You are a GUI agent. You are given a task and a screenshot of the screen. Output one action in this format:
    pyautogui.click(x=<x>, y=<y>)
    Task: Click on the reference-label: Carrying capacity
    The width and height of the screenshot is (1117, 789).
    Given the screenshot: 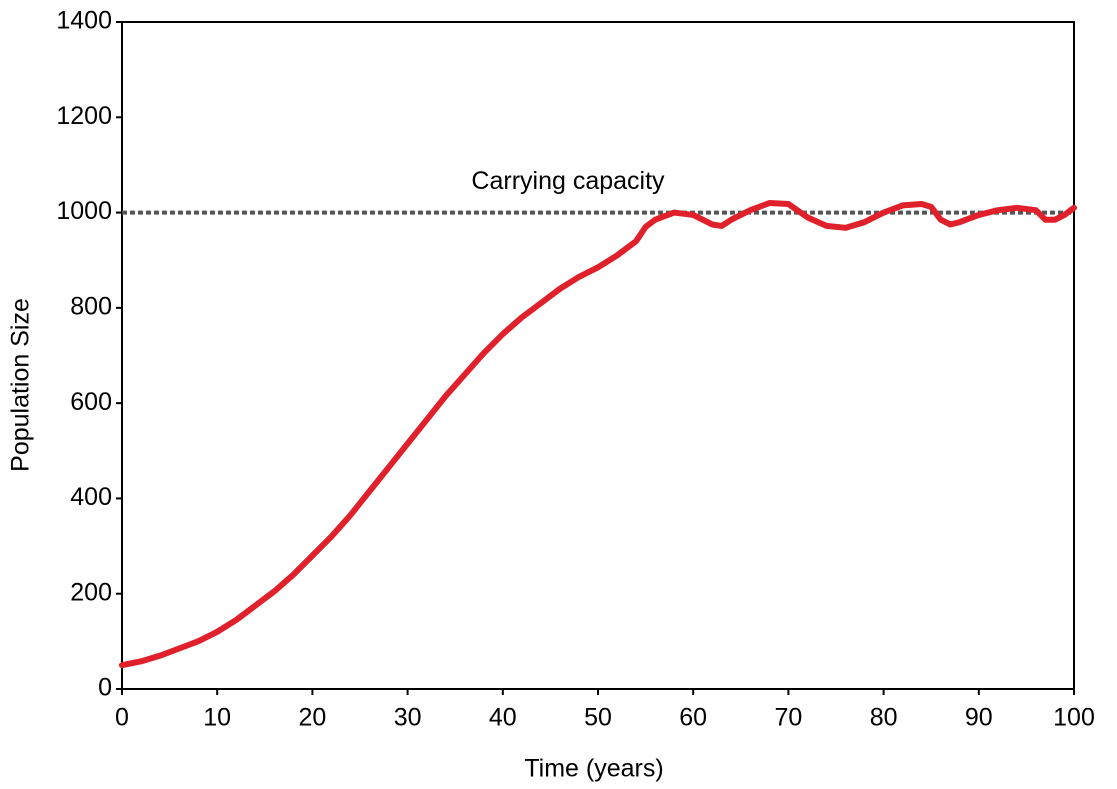 What is the action you would take?
    pyautogui.click(x=568, y=181)
    